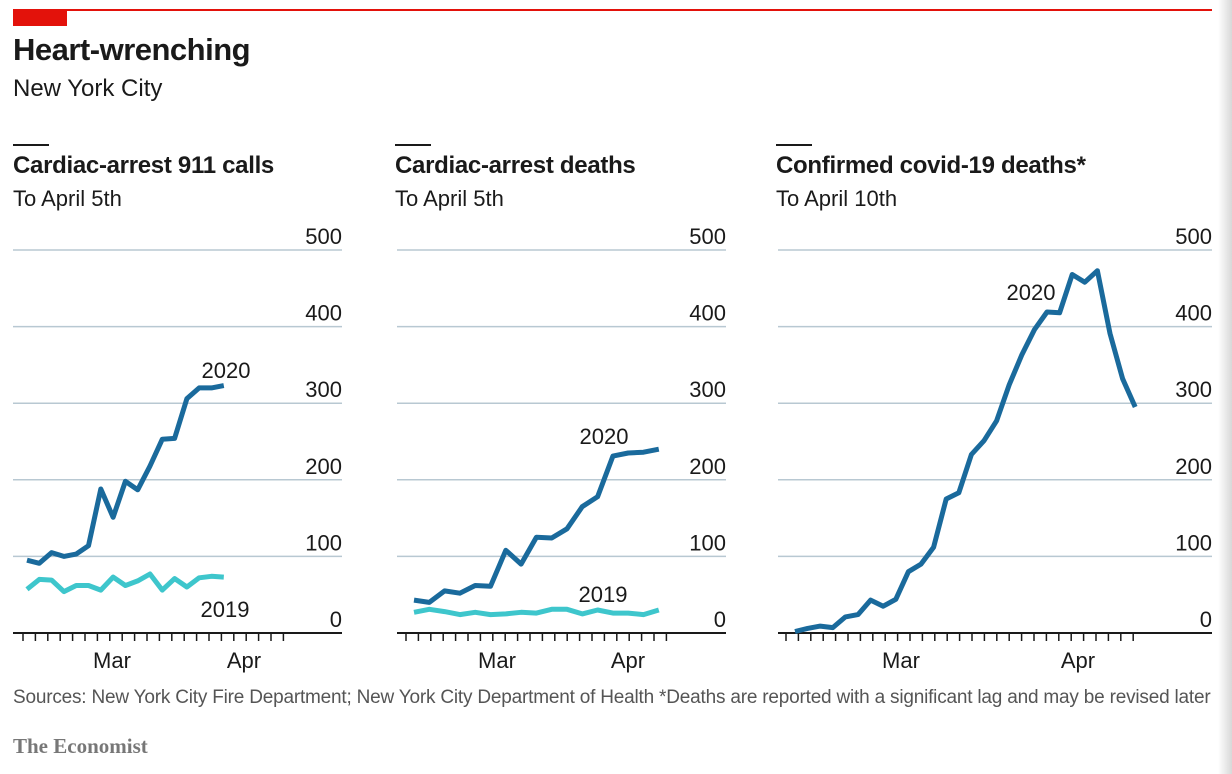 The width and height of the screenshot is (1232, 774). What do you see at coordinates (931, 165) in the screenshot?
I see `panel-3-title: Confirmed covid-19 deaths*` at bounding box center [931, 165].